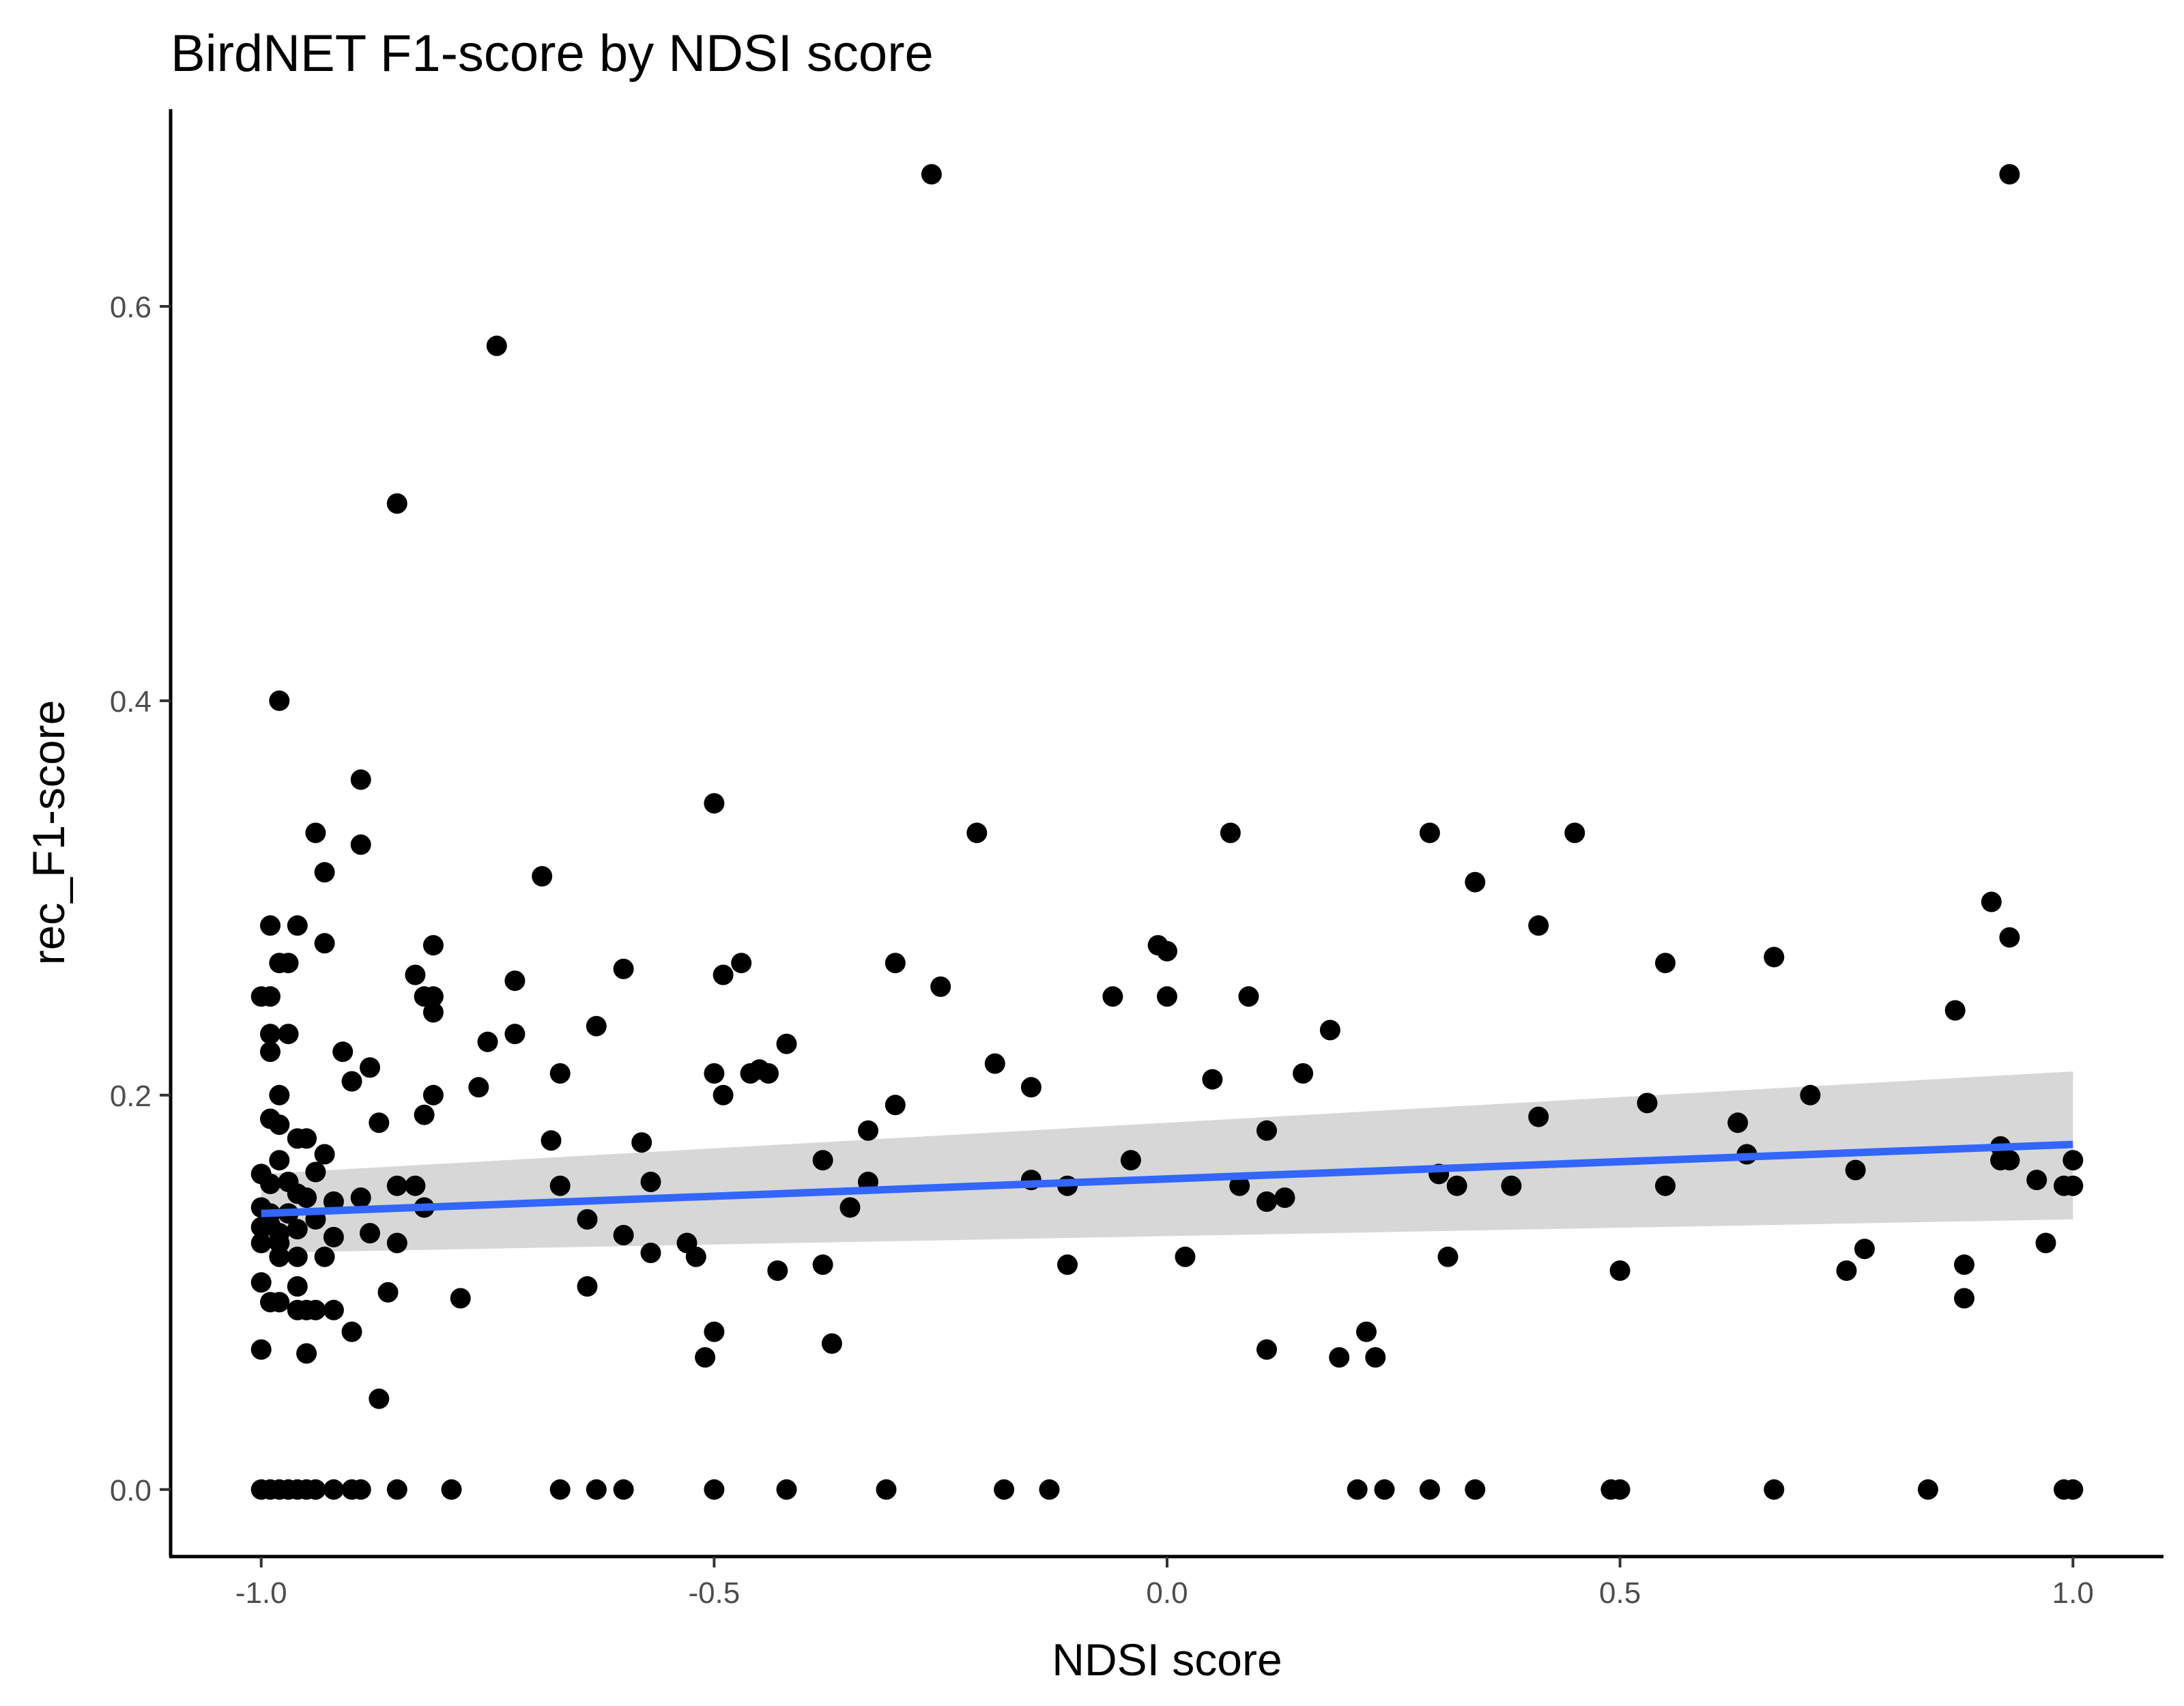  I want to click on x-tick-label: -1.0, so click(261, 1593).